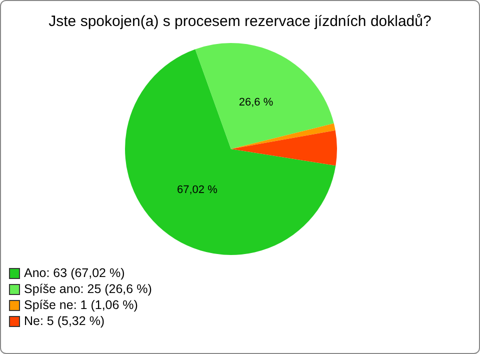 The image size is (480, 354). Describe the element at coordinates (81, 305) in the screenshot. I see `legend-label: Spíše ne: 1 (1,06 %)` at that location.